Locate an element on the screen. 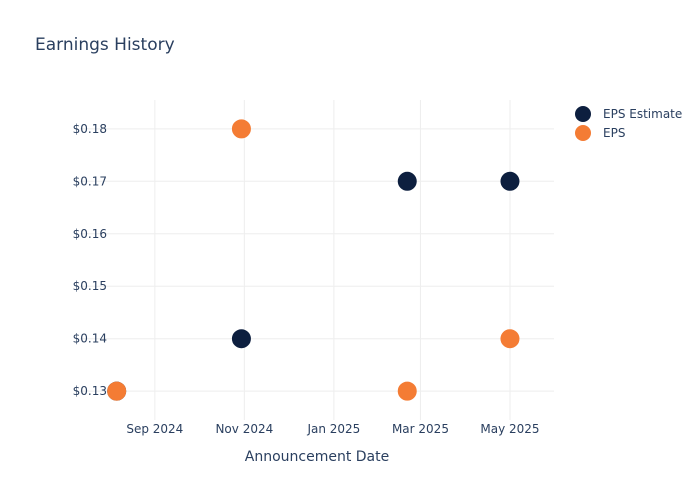 The height and width of the screenshot is (500, 700). legend: EPS Estimate EPS is located at coordinates (628, 123).